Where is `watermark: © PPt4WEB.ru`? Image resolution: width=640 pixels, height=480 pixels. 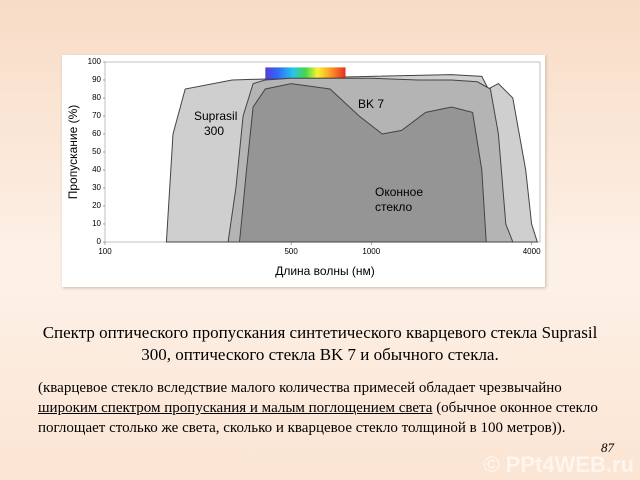
watermark: © PPt4WEB.ru is located at coordinates (558, 464).